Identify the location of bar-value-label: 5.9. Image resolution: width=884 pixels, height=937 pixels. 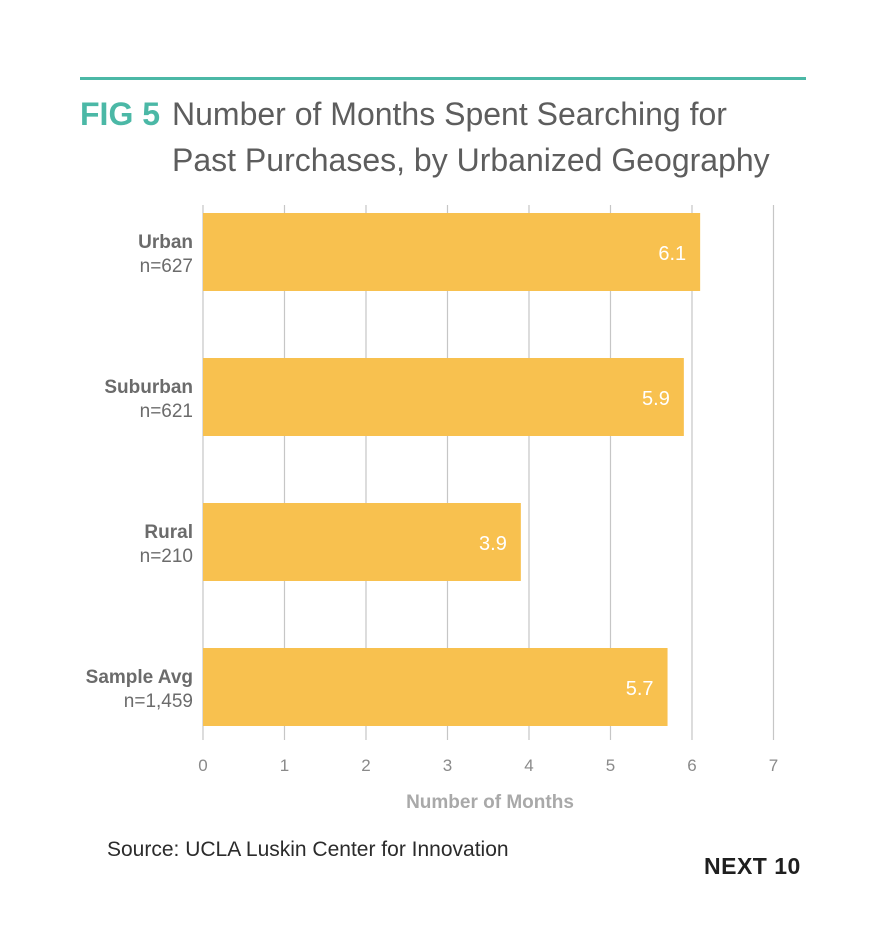
(656, 399).